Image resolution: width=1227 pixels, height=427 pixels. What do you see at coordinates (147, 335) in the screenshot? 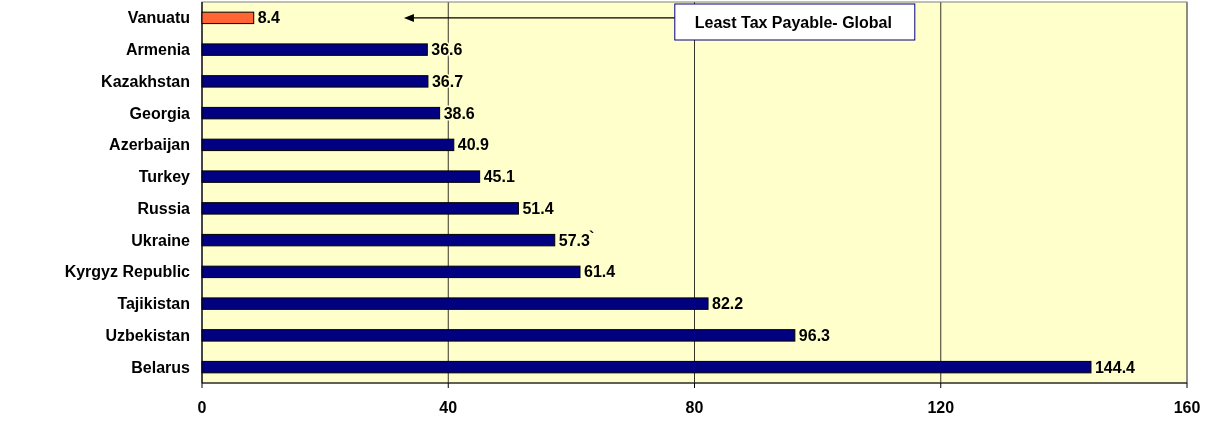
I see `y-tick-label: Uzbekistan` at bounding box center [147, 335].